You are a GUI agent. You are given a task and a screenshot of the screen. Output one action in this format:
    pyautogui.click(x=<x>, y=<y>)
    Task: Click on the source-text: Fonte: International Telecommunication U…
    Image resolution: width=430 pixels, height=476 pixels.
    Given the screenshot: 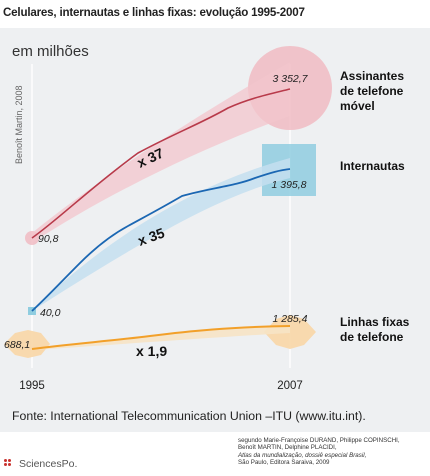 What is the action you would take?
    pyautogui.click(x=189, y=416)
    